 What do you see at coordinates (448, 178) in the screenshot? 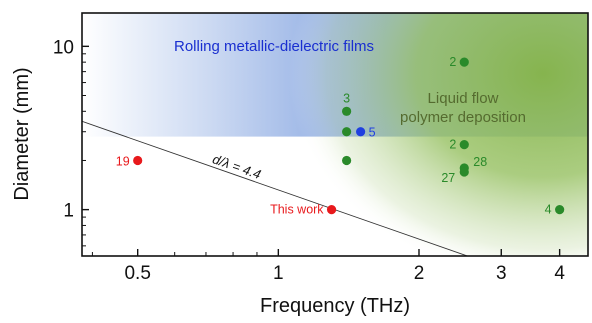
I see `data-point-label: 27` at bounding box center [448, 178].